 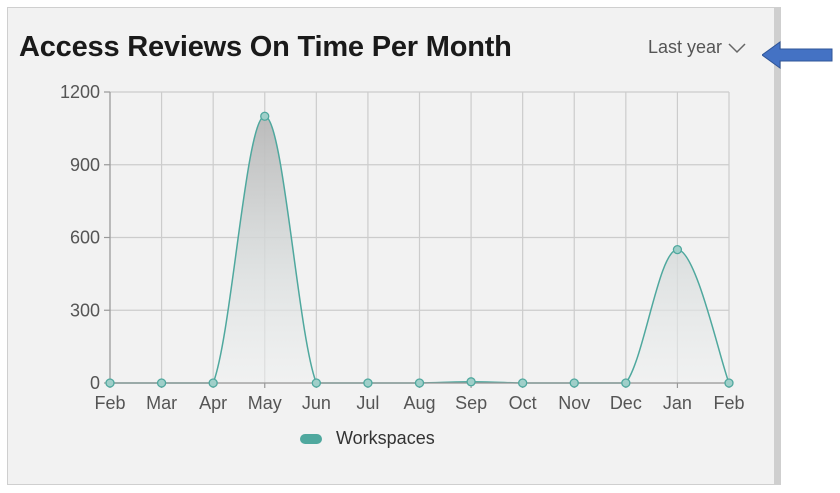 I want to click on legend-swatch, so click(x=311, y=438).